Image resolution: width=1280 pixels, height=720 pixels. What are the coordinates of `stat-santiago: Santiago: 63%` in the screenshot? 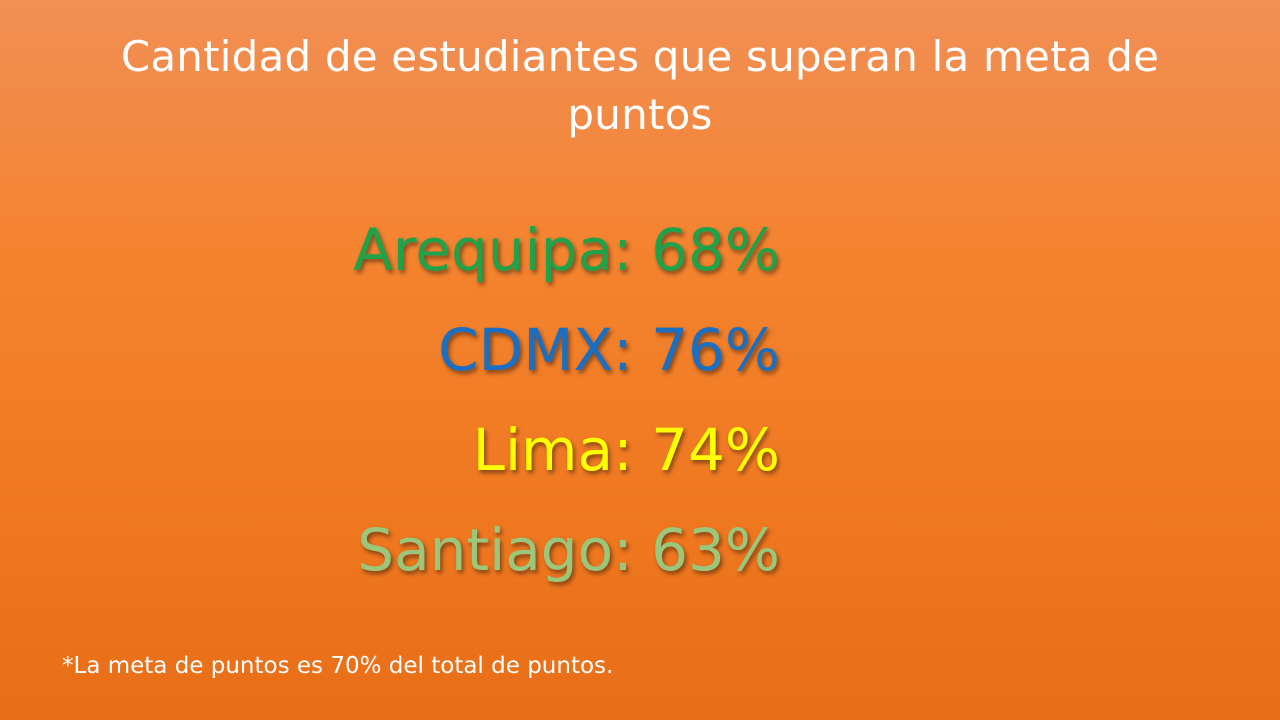 It's located at (568, 550).